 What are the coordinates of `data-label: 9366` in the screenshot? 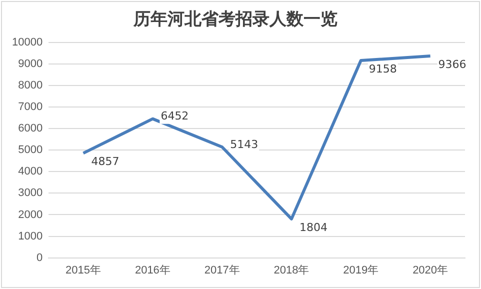 It's located at (452, 64).